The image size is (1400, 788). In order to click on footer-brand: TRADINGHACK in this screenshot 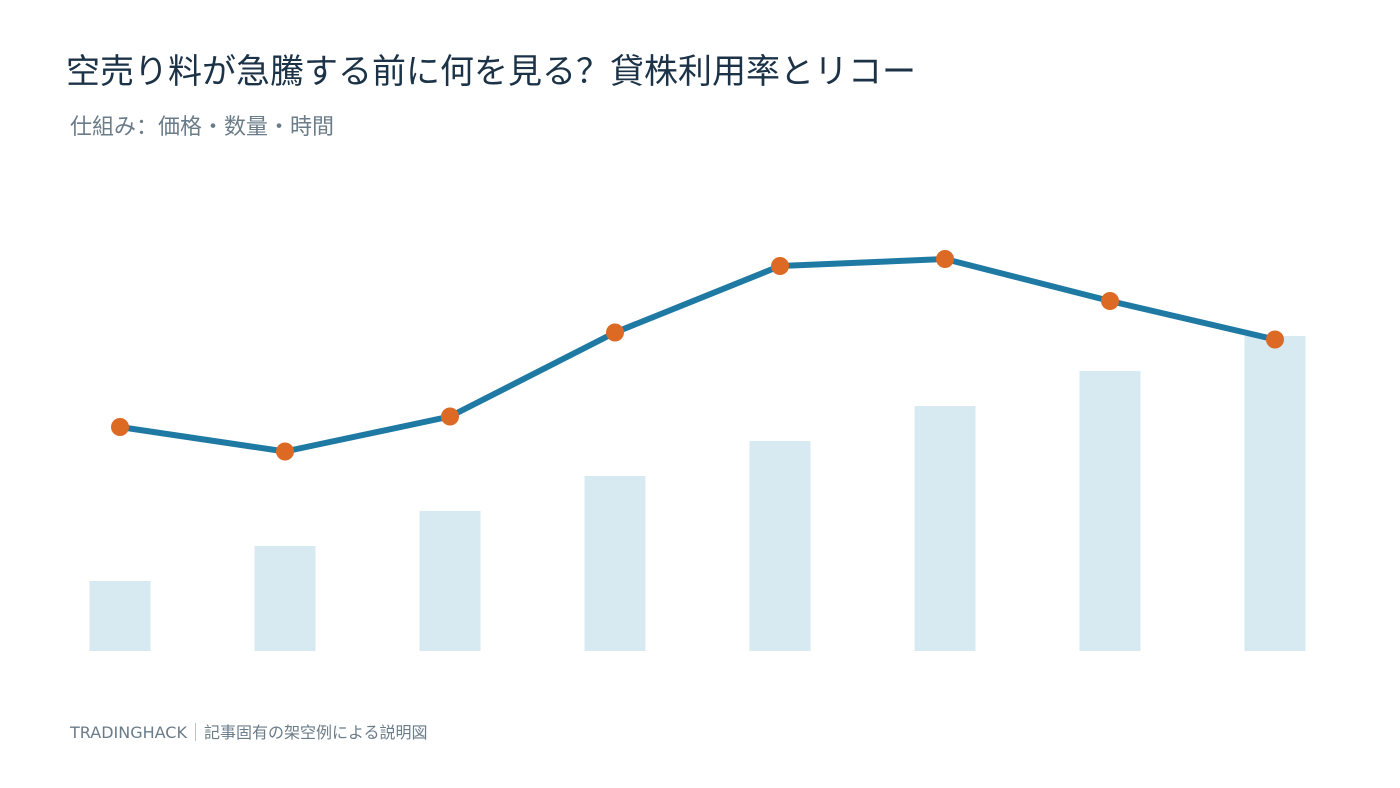, I will do `click(128, 732)`.